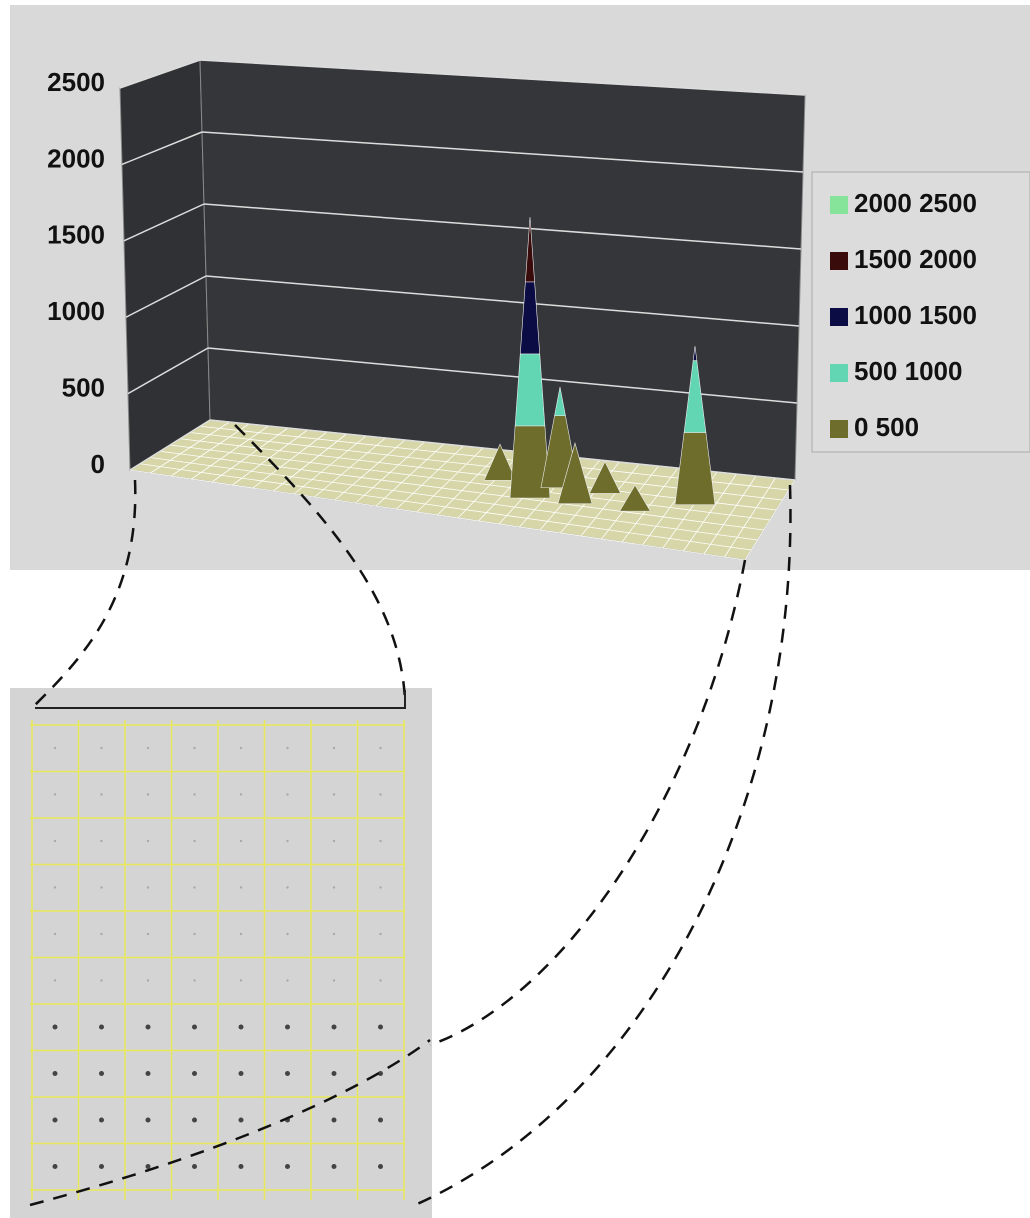 The image size is (1030, 1218). What do you see at coordinates (915, 259) in the screenshot?
I see `legend-label: 1500 2000` at bounding box center [915, 259].